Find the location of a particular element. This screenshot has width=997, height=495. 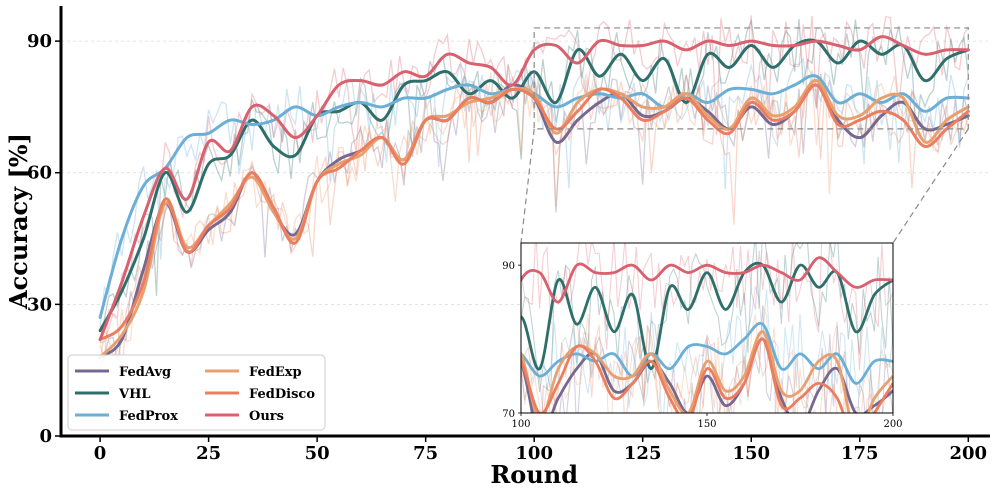

y-tick-label-90: 90 is located at coordinates (39, 41).